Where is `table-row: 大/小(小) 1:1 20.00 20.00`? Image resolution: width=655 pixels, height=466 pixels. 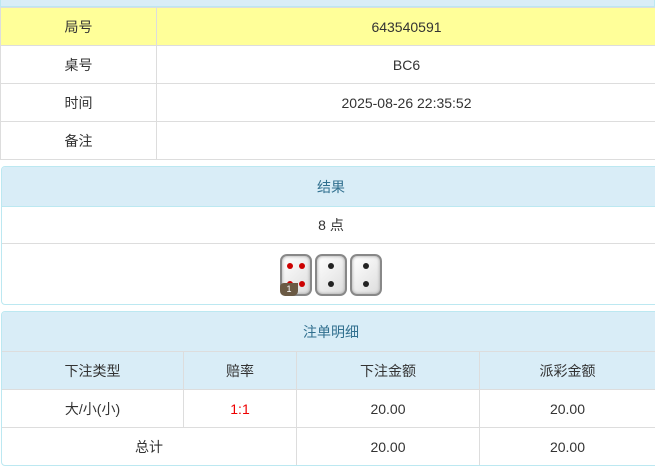 table-row: 大/小(小) 1:1 20.00 20.00 is located at coordinates (328, 408).